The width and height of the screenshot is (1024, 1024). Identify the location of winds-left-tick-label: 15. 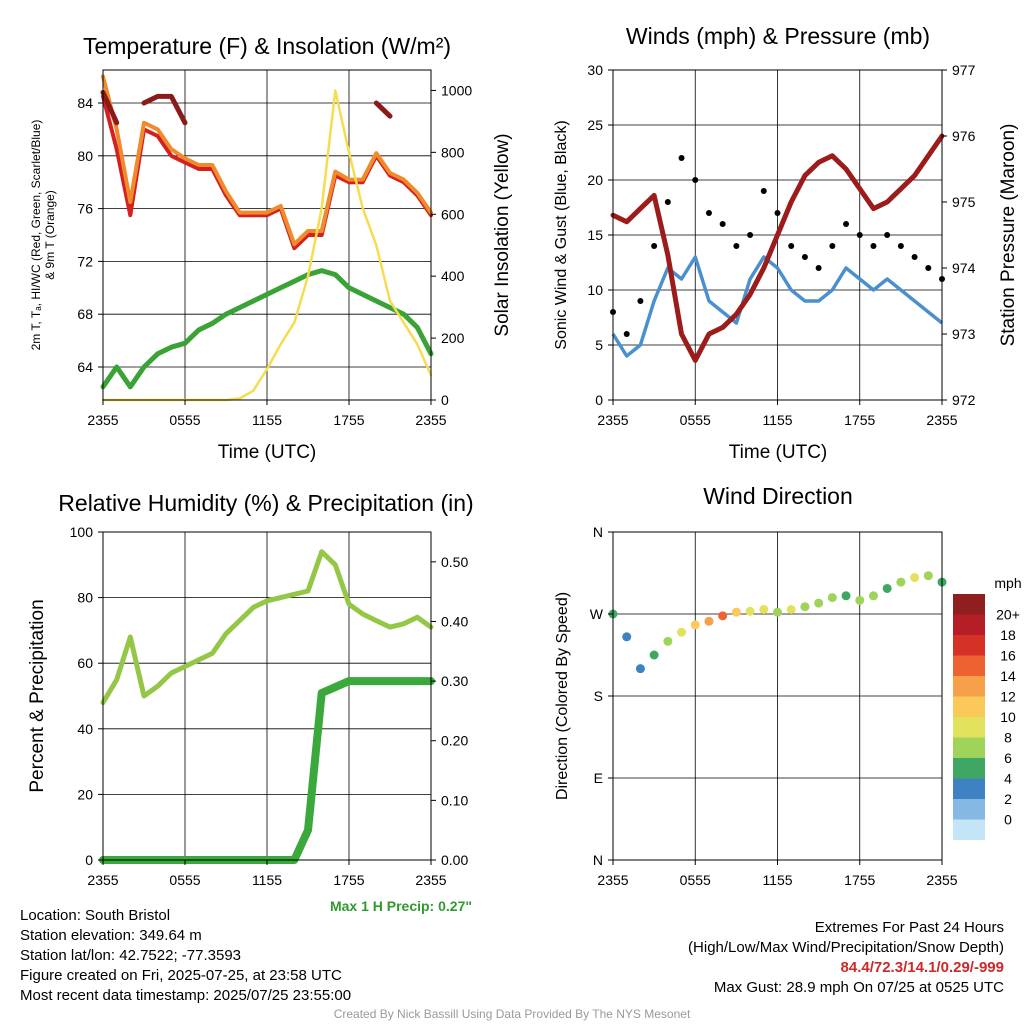
(595, 235).